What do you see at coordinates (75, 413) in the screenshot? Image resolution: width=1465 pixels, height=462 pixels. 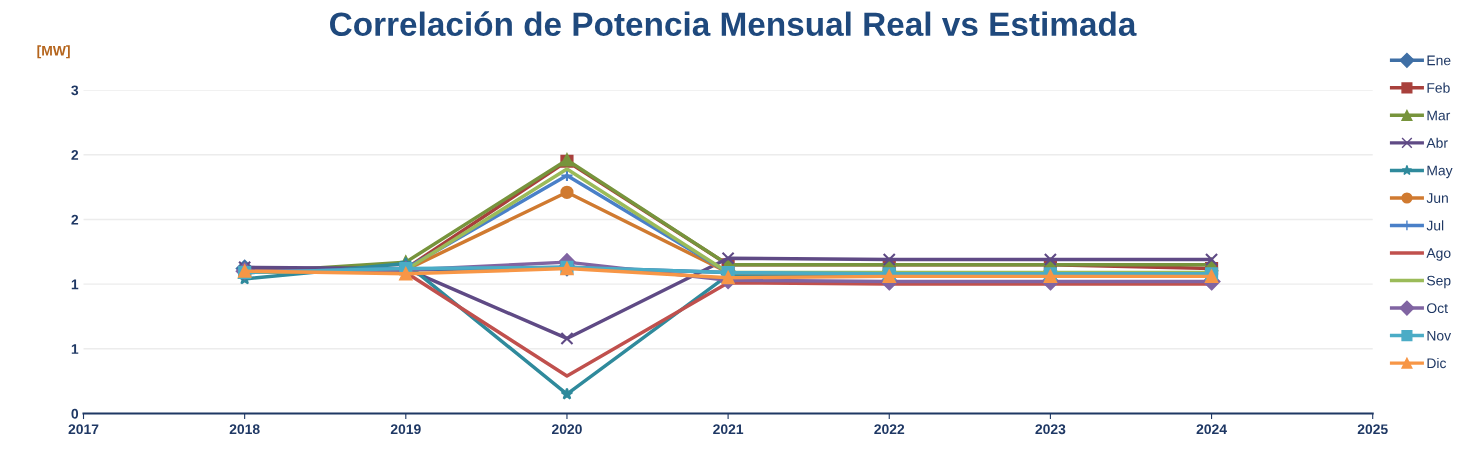 I see `y-tick-label: 0` at bounding box center [75, 413].